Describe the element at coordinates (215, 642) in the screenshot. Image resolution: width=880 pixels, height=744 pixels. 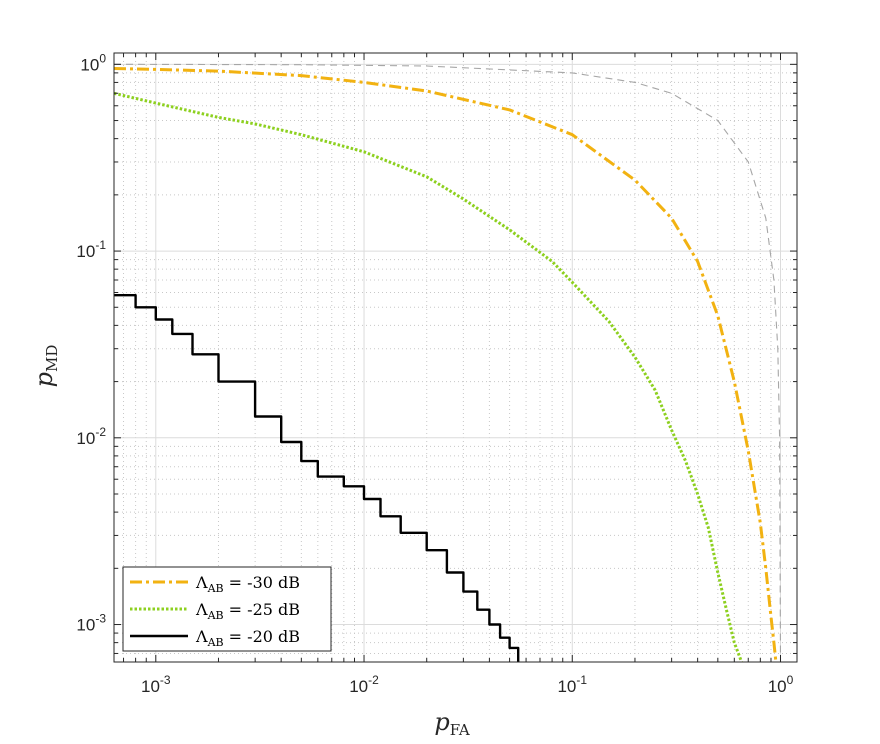
I see `legend-sub-3: AB` at that location.